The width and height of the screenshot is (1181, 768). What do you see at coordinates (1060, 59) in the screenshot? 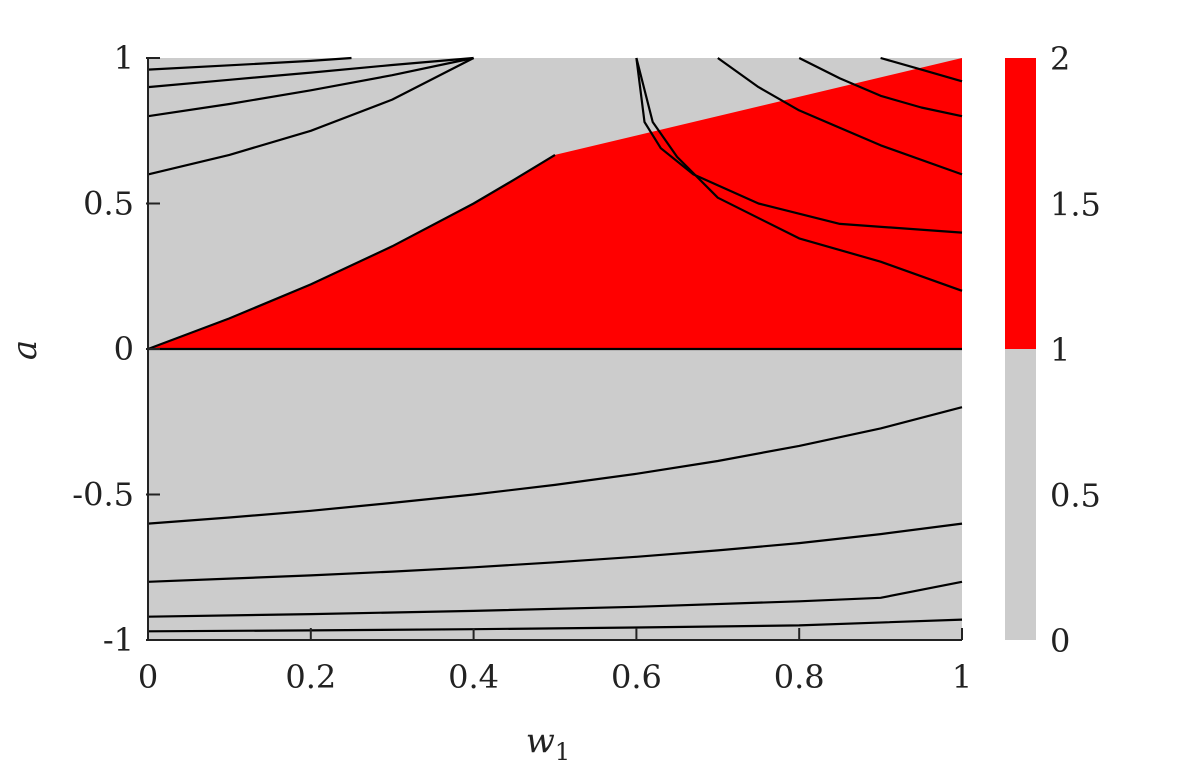
I see `colorbar-tick-label: 2` at bounding box center [1060, 59].